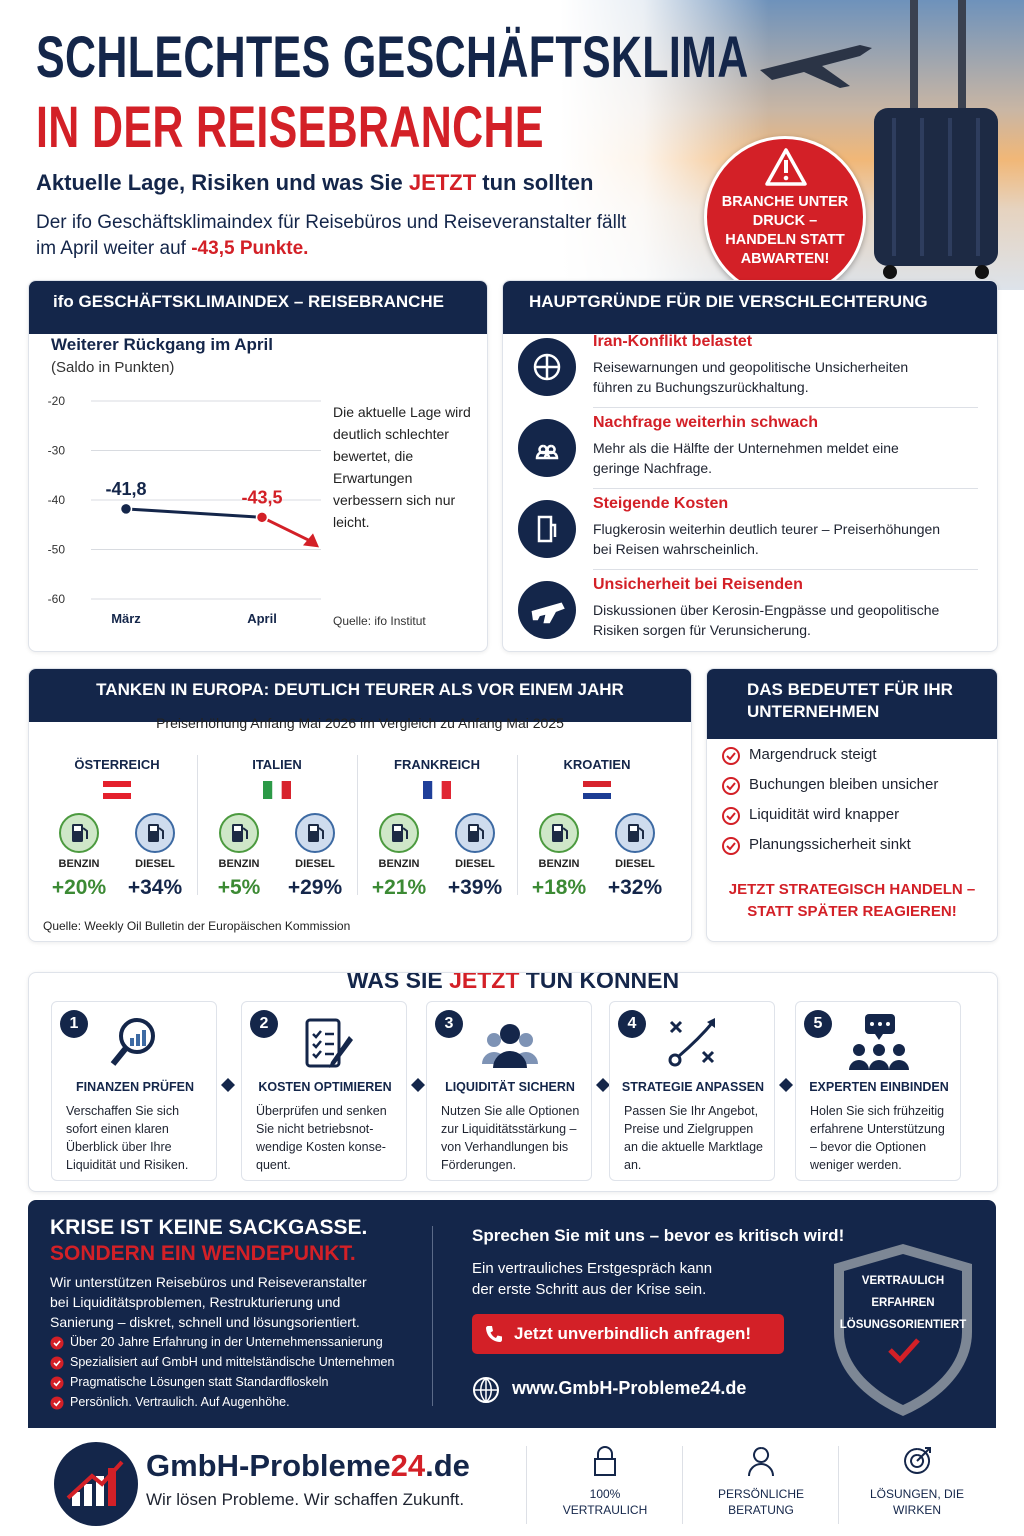 This screenshot has width=1024, height=1536. I want to click on title-line-1: SCHLECHTES GESCHÄFTSKLIMA, so click(392, 57).